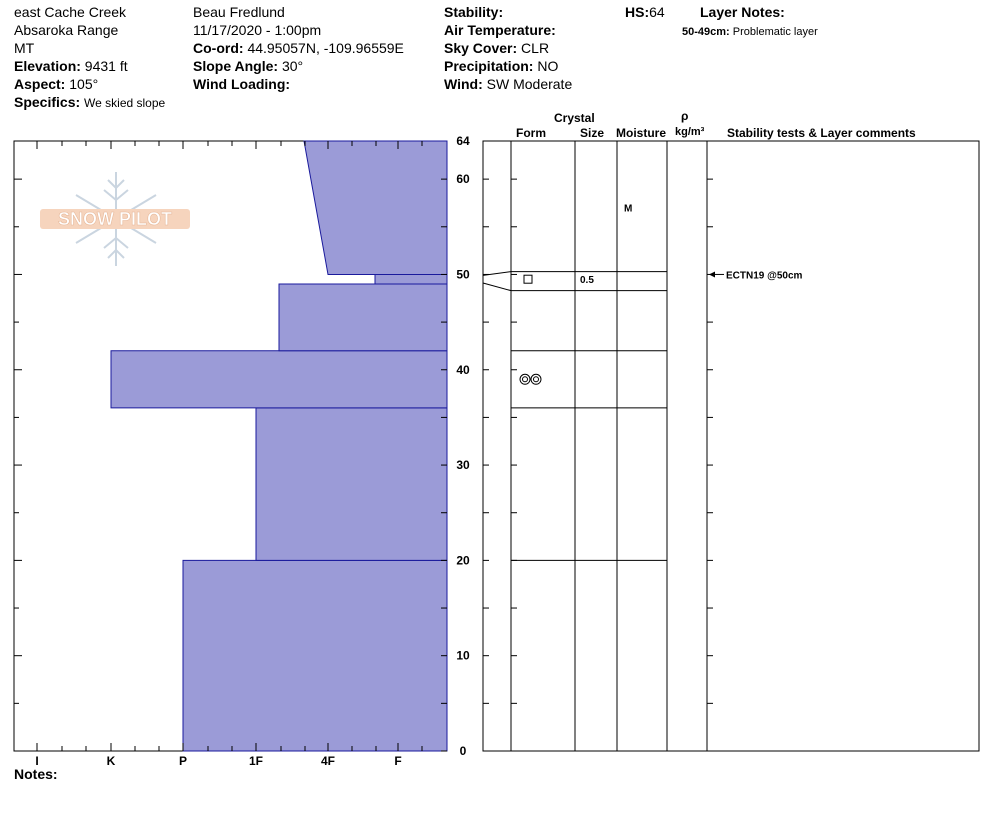  What do you see at coordinates (218, 48) in the screenshot?
I see `coord-label: Co-ord:` at bounding box center [218, 48].